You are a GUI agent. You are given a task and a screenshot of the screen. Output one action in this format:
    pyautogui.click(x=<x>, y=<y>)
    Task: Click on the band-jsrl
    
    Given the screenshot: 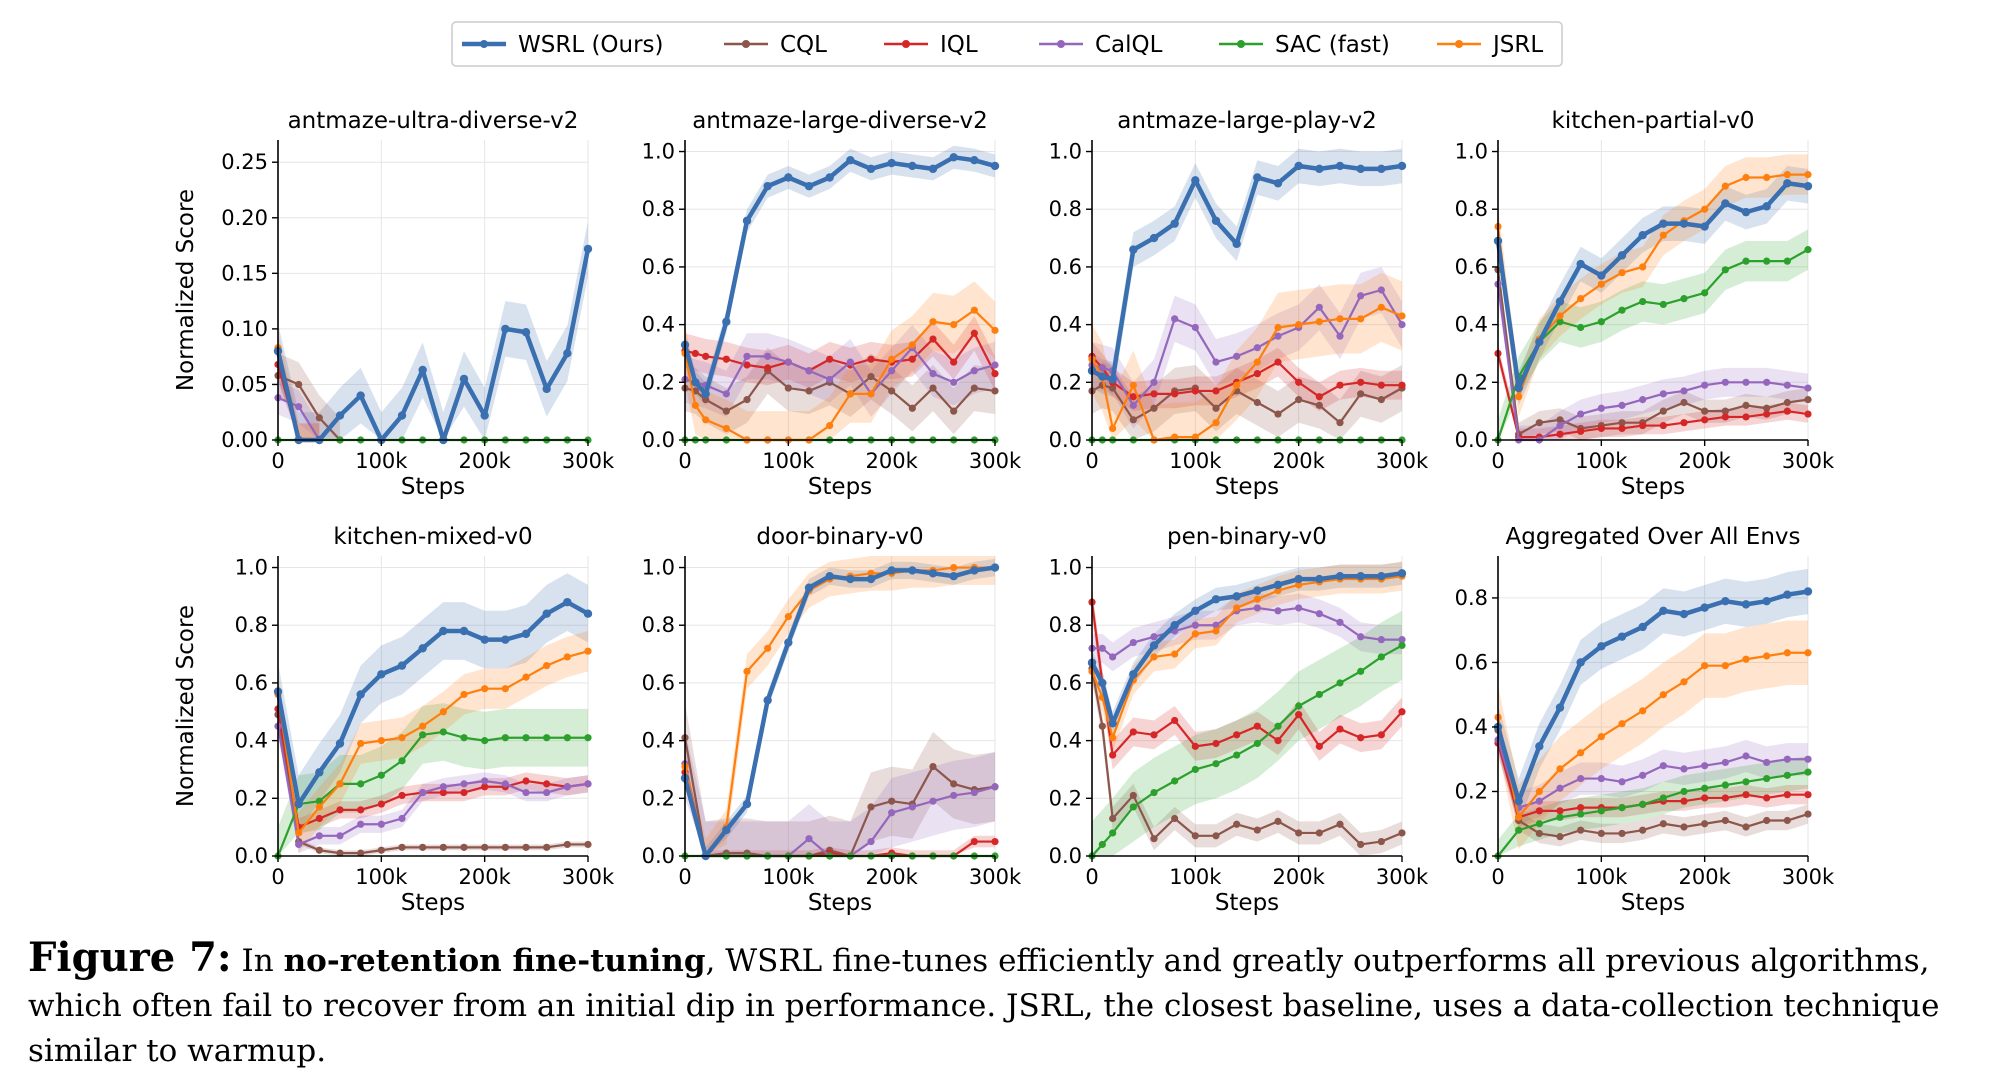 What is the action you would take?
    pyautogui.click(x=1653, y=285)
    